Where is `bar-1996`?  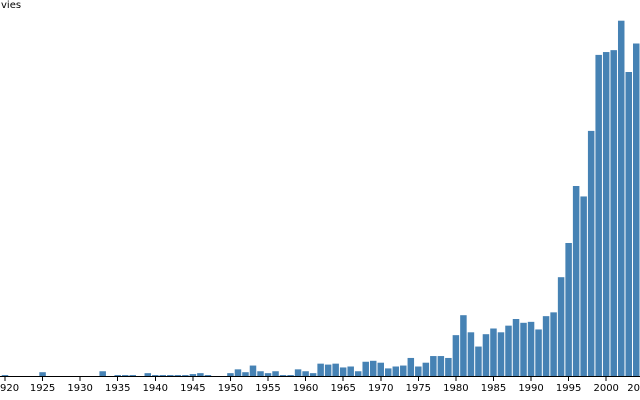
bar-1996 is located at coordinates (576, 281).